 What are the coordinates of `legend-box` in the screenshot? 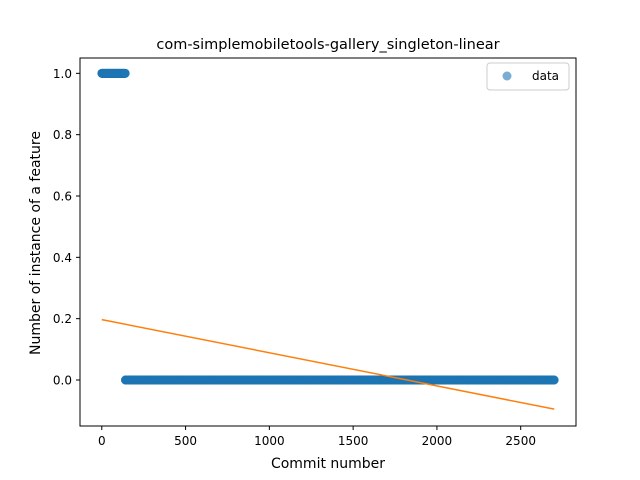 It's located at (528, 76).